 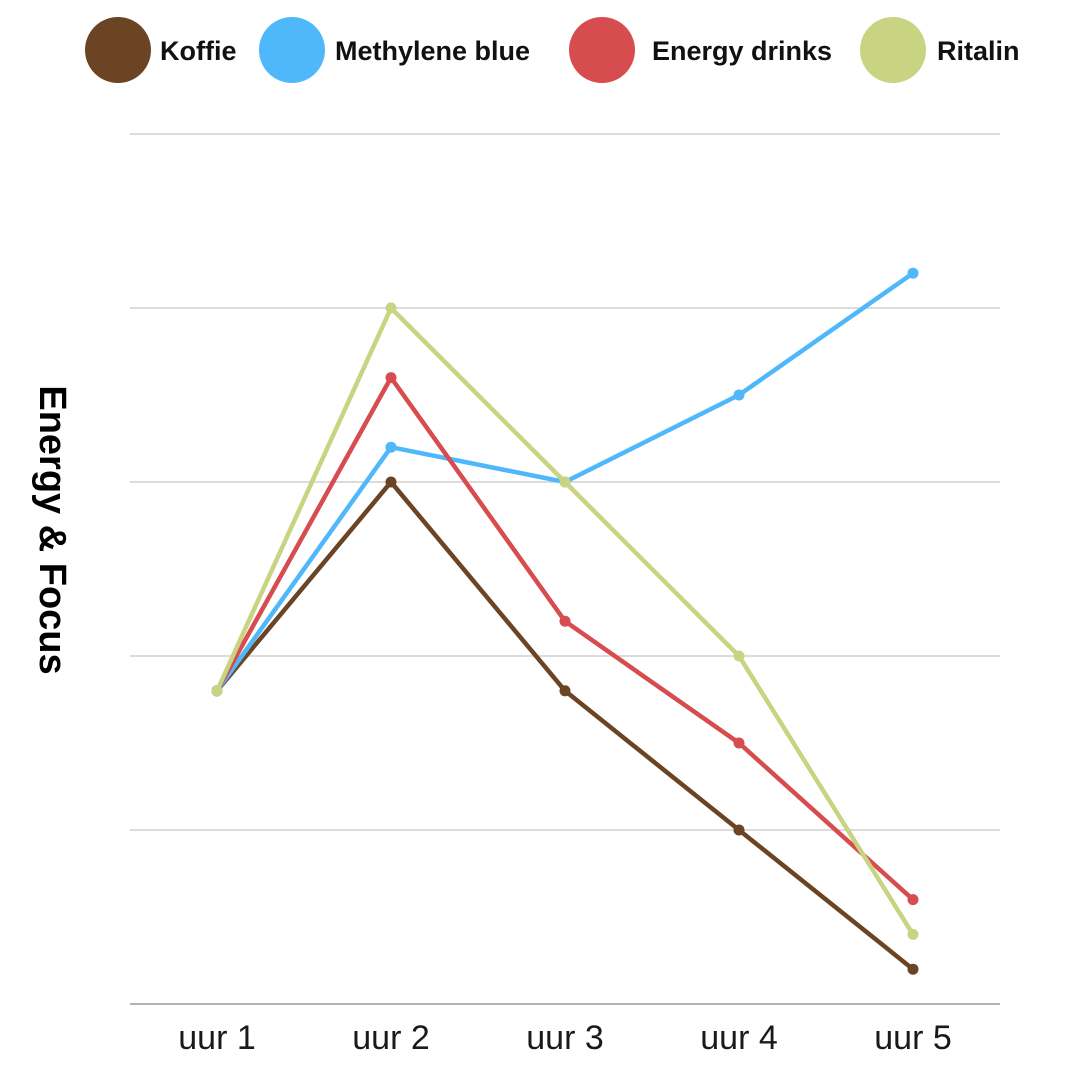 I want to click on legend-item: Ritalin, so click(x=940, y=50).